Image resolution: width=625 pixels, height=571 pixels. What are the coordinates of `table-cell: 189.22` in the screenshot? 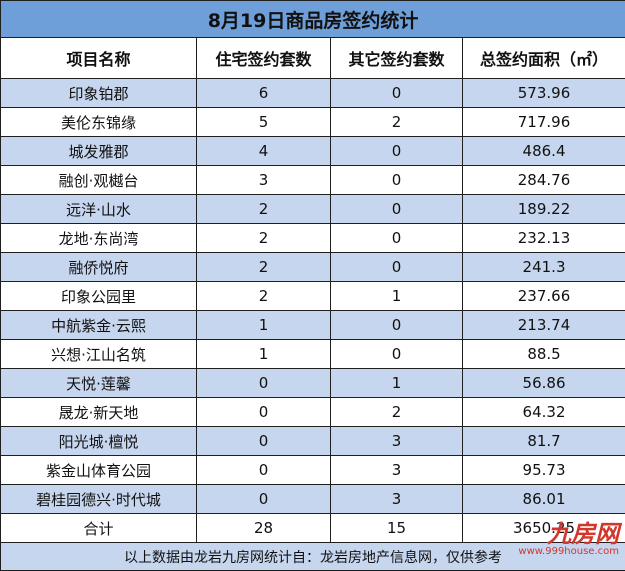 It's located at (544, 209).